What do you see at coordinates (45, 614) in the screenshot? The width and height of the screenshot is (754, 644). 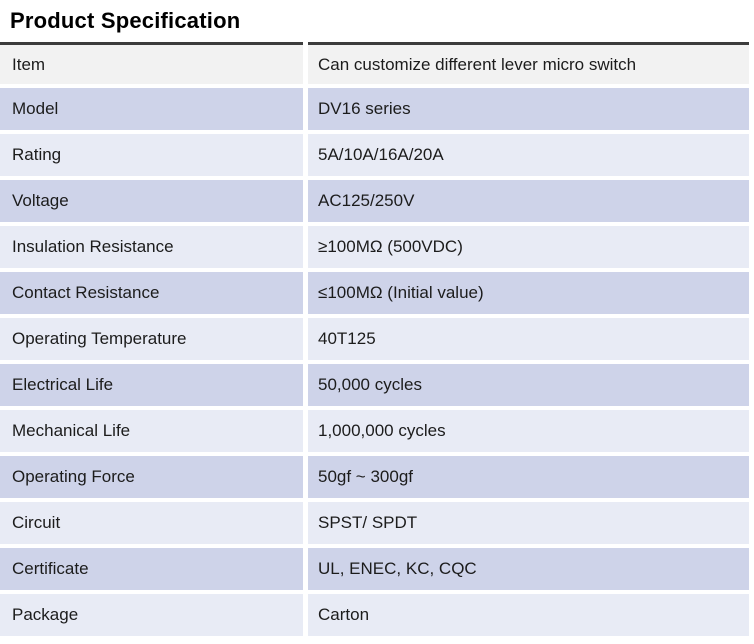 I see `spec-label: Package` at bounding box center [45, 614].